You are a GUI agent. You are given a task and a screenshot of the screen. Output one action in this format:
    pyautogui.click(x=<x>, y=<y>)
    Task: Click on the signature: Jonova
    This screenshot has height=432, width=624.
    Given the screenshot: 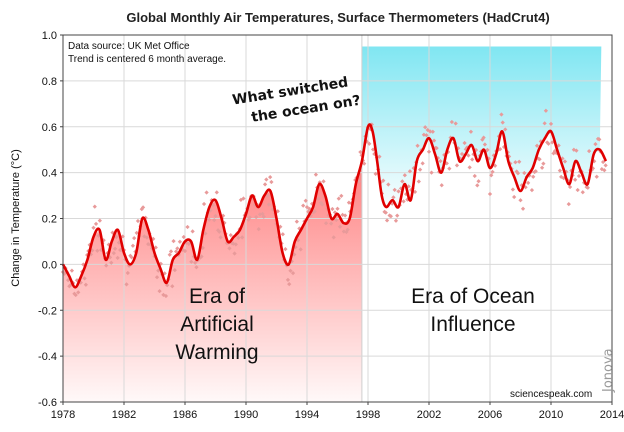 What is the action you would take?
    pyautogui.click(x=608, y=370)
    